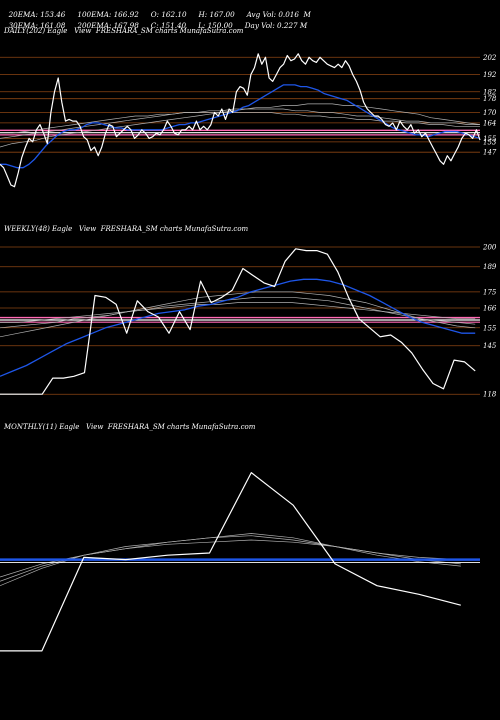 The width and height of the screenshot is (500, 720). I want to click on daily-level-label-155: 155, so click(490, 139).